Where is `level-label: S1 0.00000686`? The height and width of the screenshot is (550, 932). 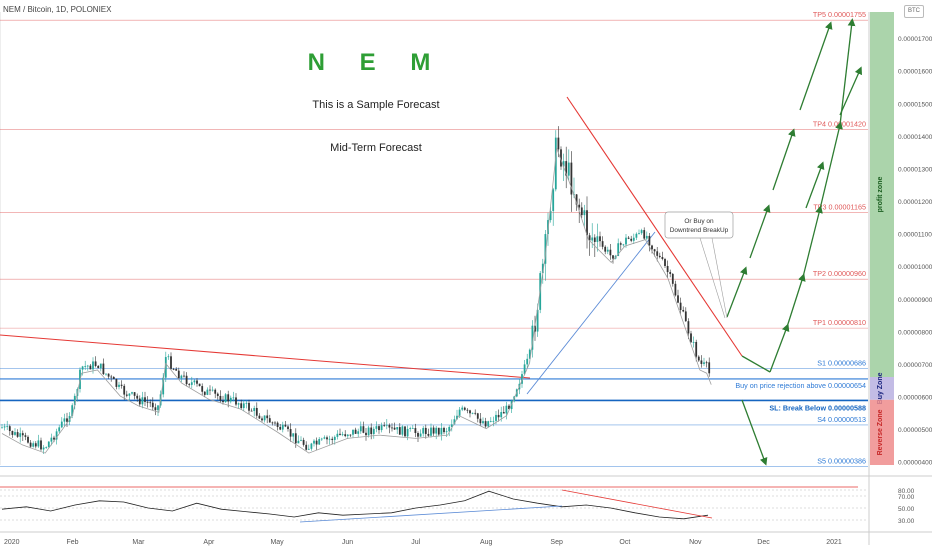
level-label: S1 0.00000686 is located at coordinates (841, 363).